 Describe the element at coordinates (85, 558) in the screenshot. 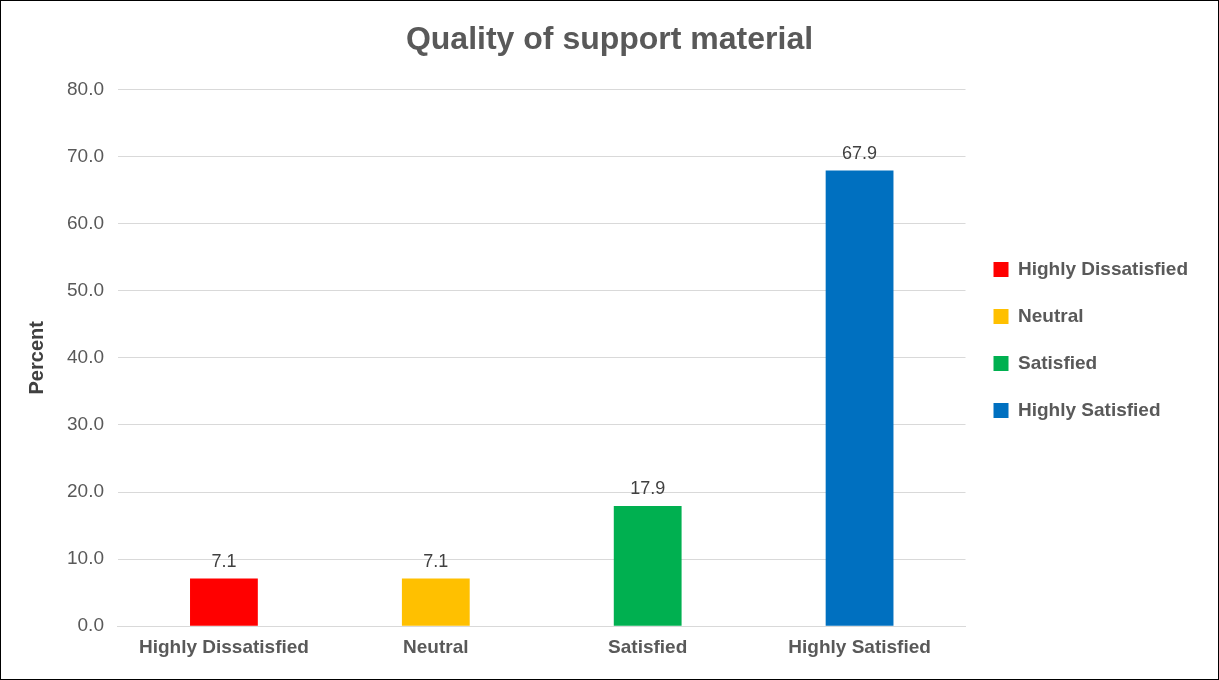

I see `y-tick-label: 10.0` at that location.